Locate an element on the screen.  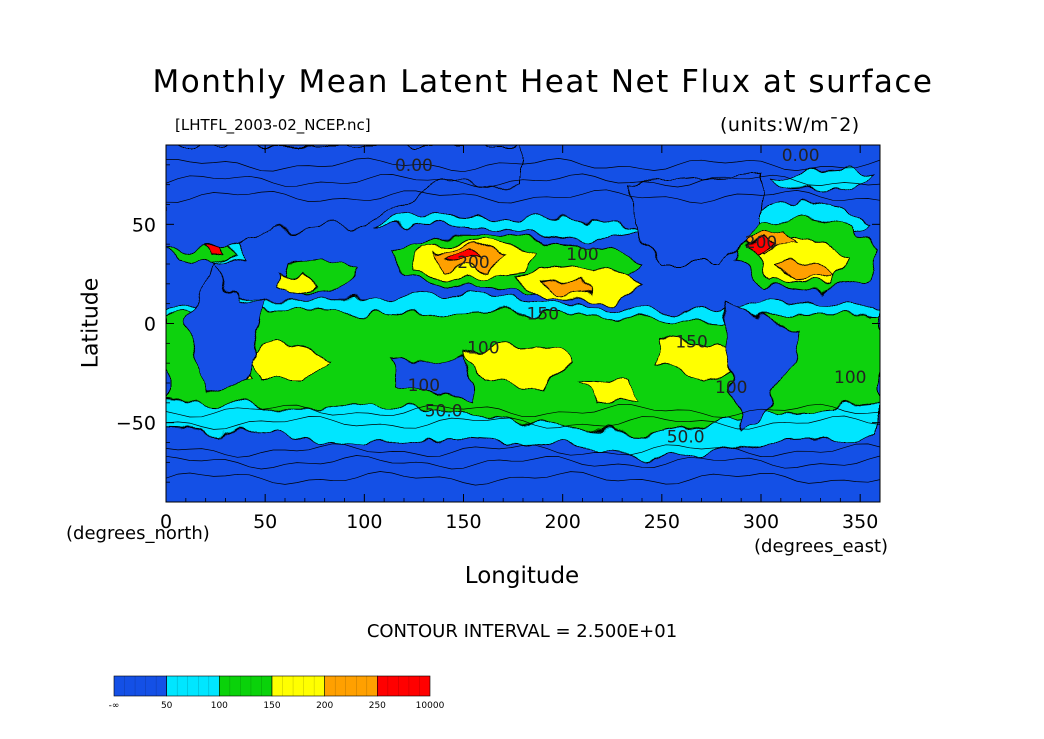
x-tick-label: 200 is located at coordinates (563, 522).